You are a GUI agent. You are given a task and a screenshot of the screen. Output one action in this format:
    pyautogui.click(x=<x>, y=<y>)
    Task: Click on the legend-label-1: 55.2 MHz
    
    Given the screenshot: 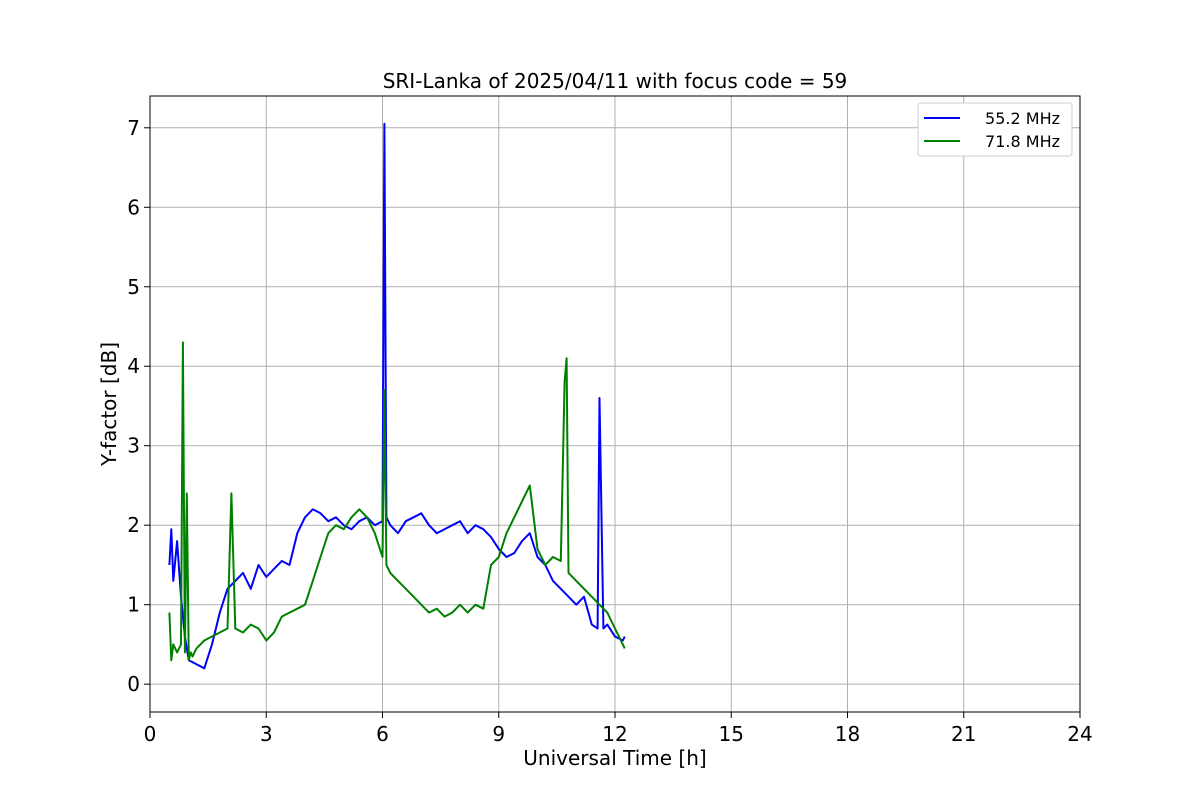 What is the action you would take?
    pyautogui.click(x=1022, y=118)
    